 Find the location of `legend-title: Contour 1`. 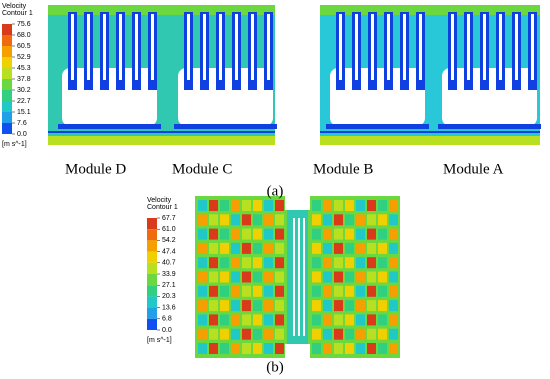

legend-title: Contour 1 is located at coordinates (17, 13).